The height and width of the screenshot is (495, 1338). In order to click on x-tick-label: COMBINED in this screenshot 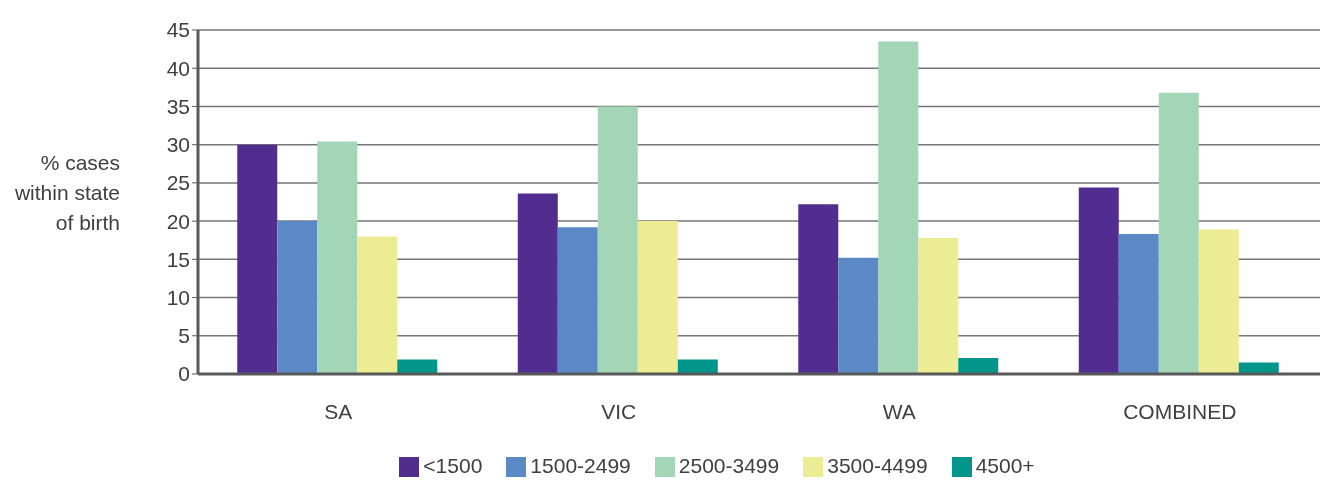, I will do `click(1180, 411)`.